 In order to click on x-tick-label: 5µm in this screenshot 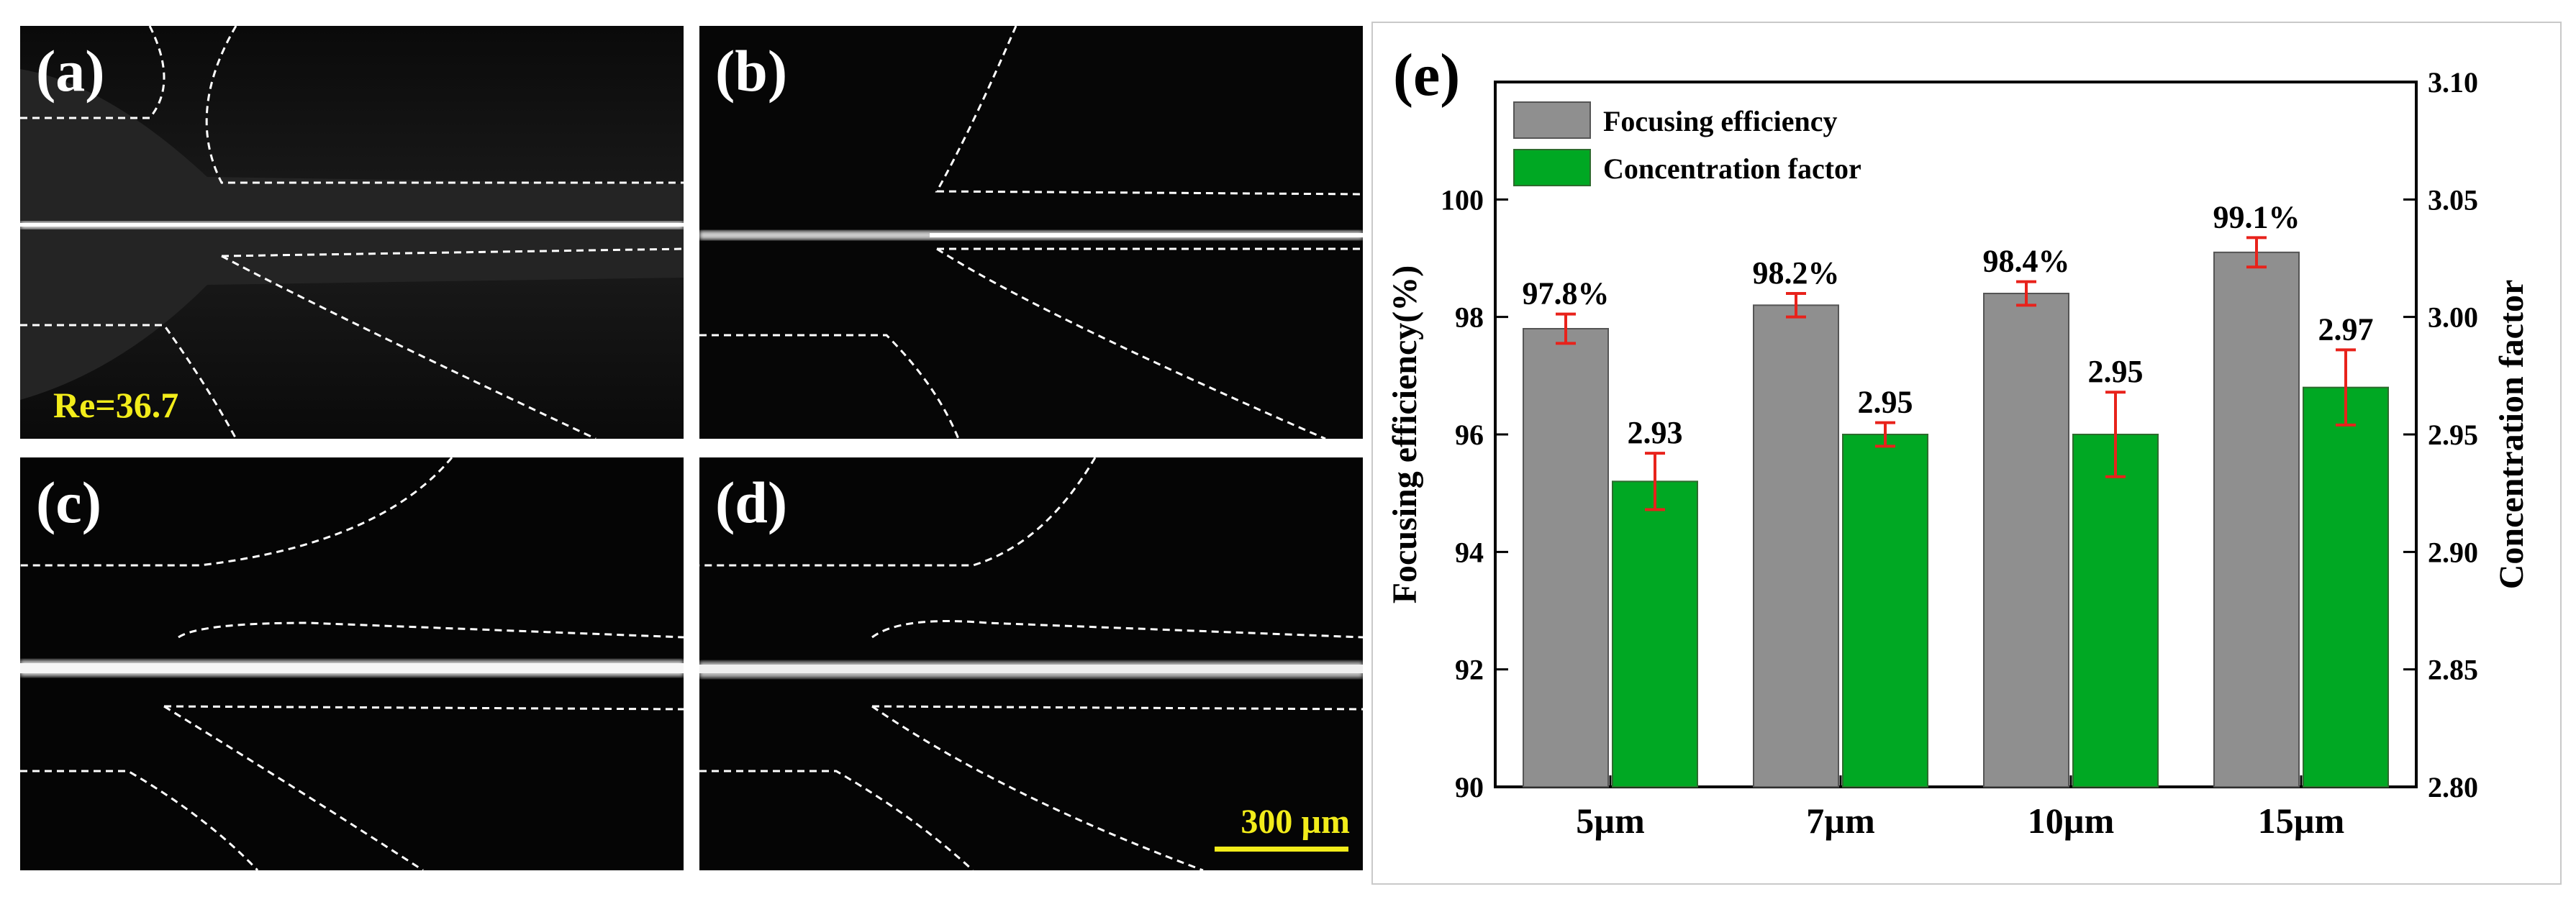, I will do `click(1610, 821)`.